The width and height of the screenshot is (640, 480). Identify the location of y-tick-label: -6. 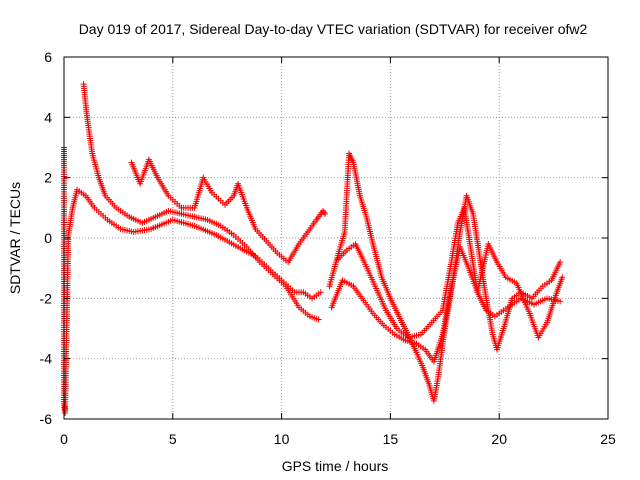
(46, 419).